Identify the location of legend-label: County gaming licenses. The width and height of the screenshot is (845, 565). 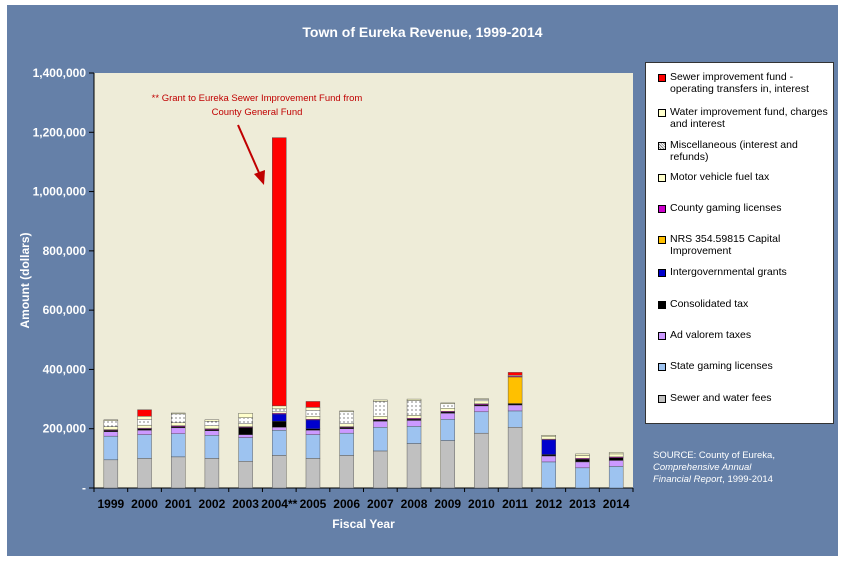
(726, 208).